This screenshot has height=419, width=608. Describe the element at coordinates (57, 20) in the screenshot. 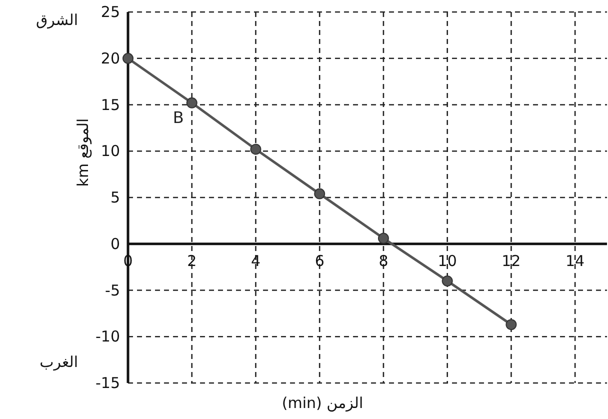

I see `text: الشرق` at that location.